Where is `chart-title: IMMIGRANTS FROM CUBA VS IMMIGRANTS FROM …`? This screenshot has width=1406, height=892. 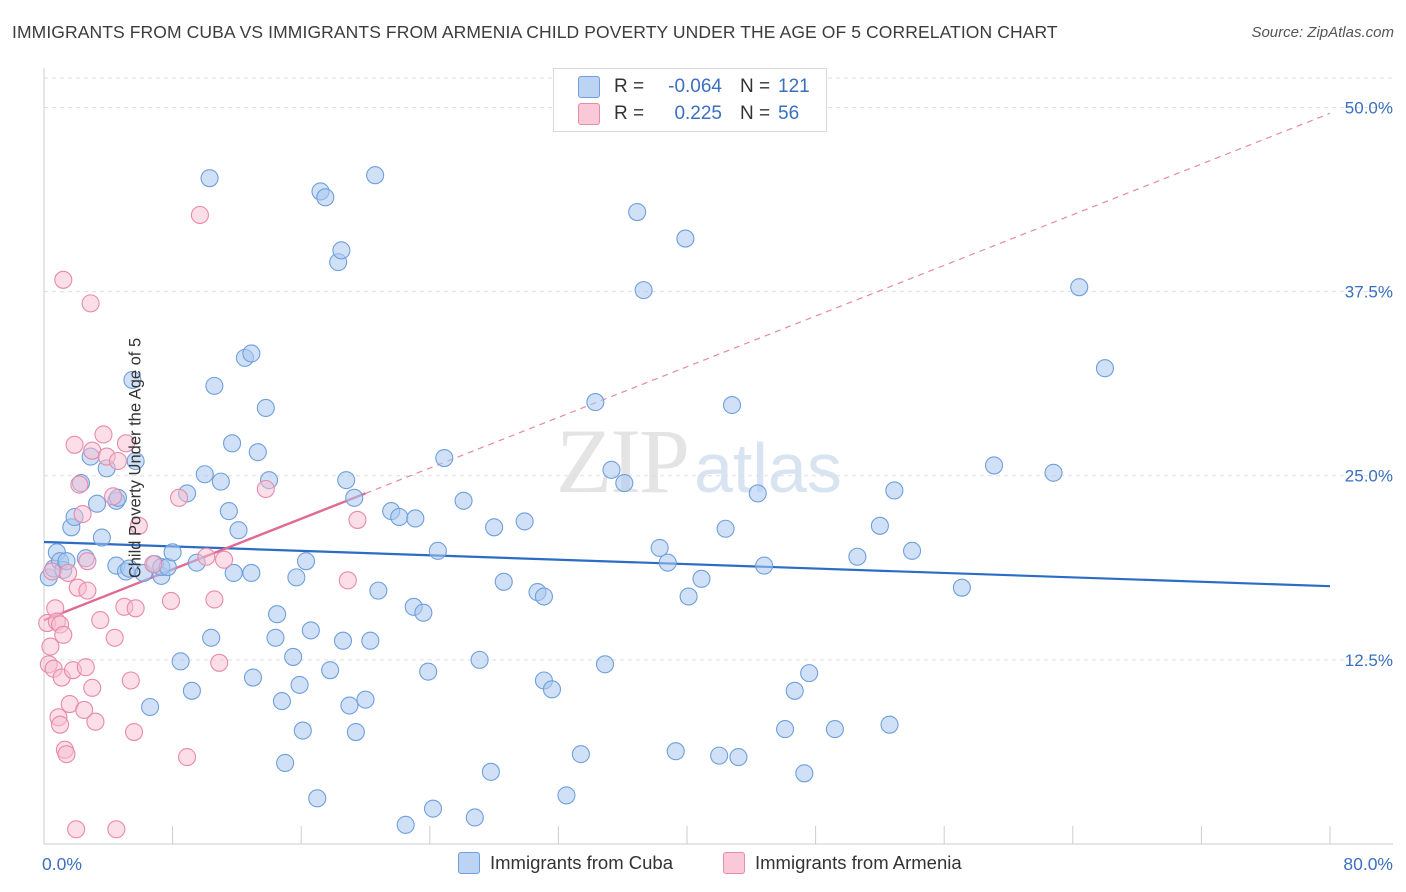
chart-title: IMMIGRANTS FROM CUBA VS IMMIGRANTS FROM … is located at coordinates (535, 32).